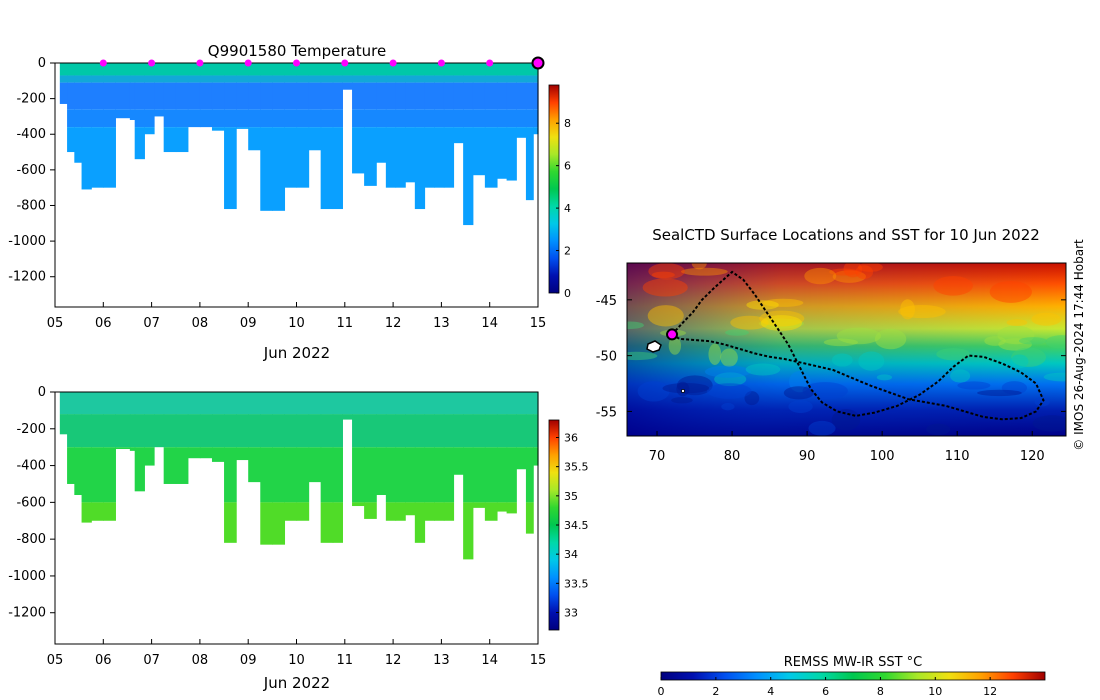  I want to click on salinity-x-tick-label: 11, so click(345, 660).